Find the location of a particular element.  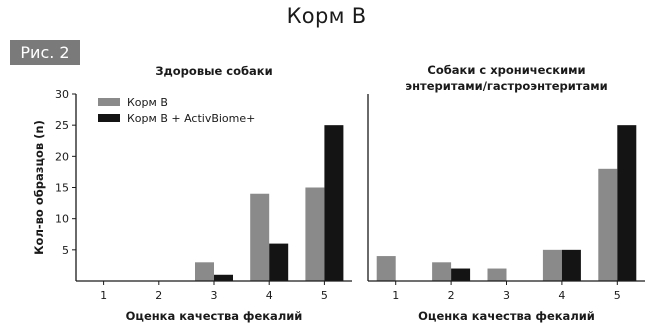

chart-main-title: Корм B is located at coordinates (326, 16).